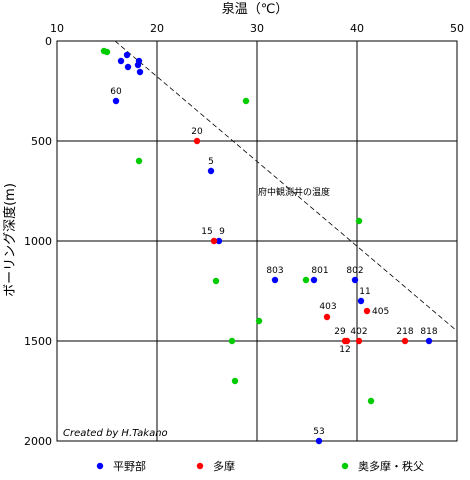 The width and height of the screenshot is (470, 480). What do you see at coordinates (457, 28) in the screenshot?
I see `x-tick-label: 50` at bounding box center [457, 28].